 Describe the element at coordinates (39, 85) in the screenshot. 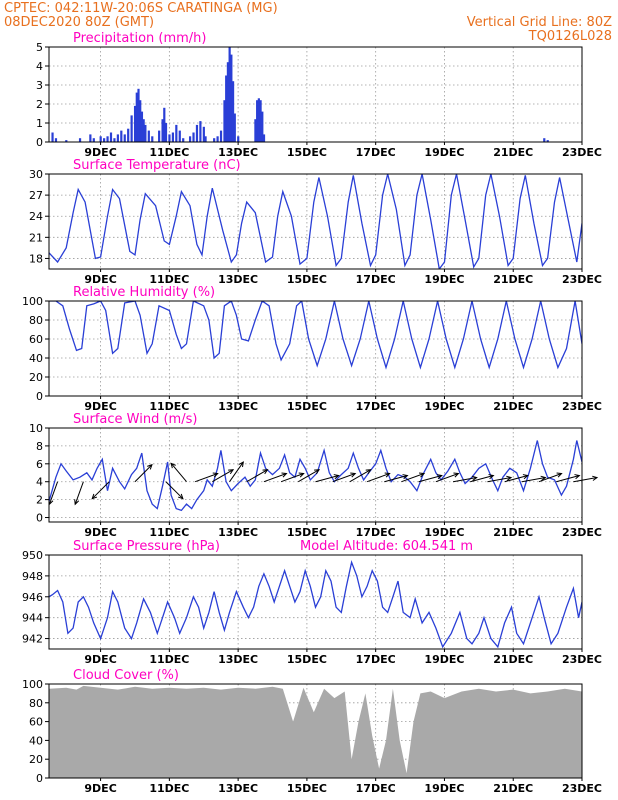

I see `y-tick-label: 3` at that location.